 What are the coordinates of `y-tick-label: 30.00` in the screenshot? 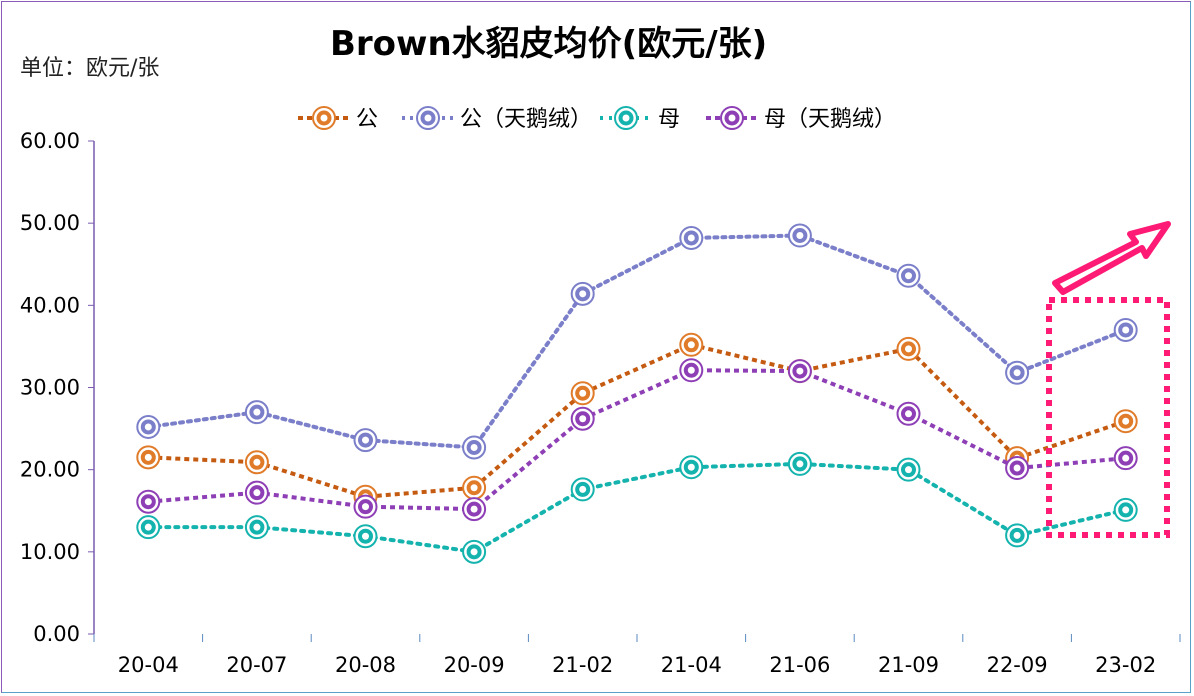 It's located at (50, 388).